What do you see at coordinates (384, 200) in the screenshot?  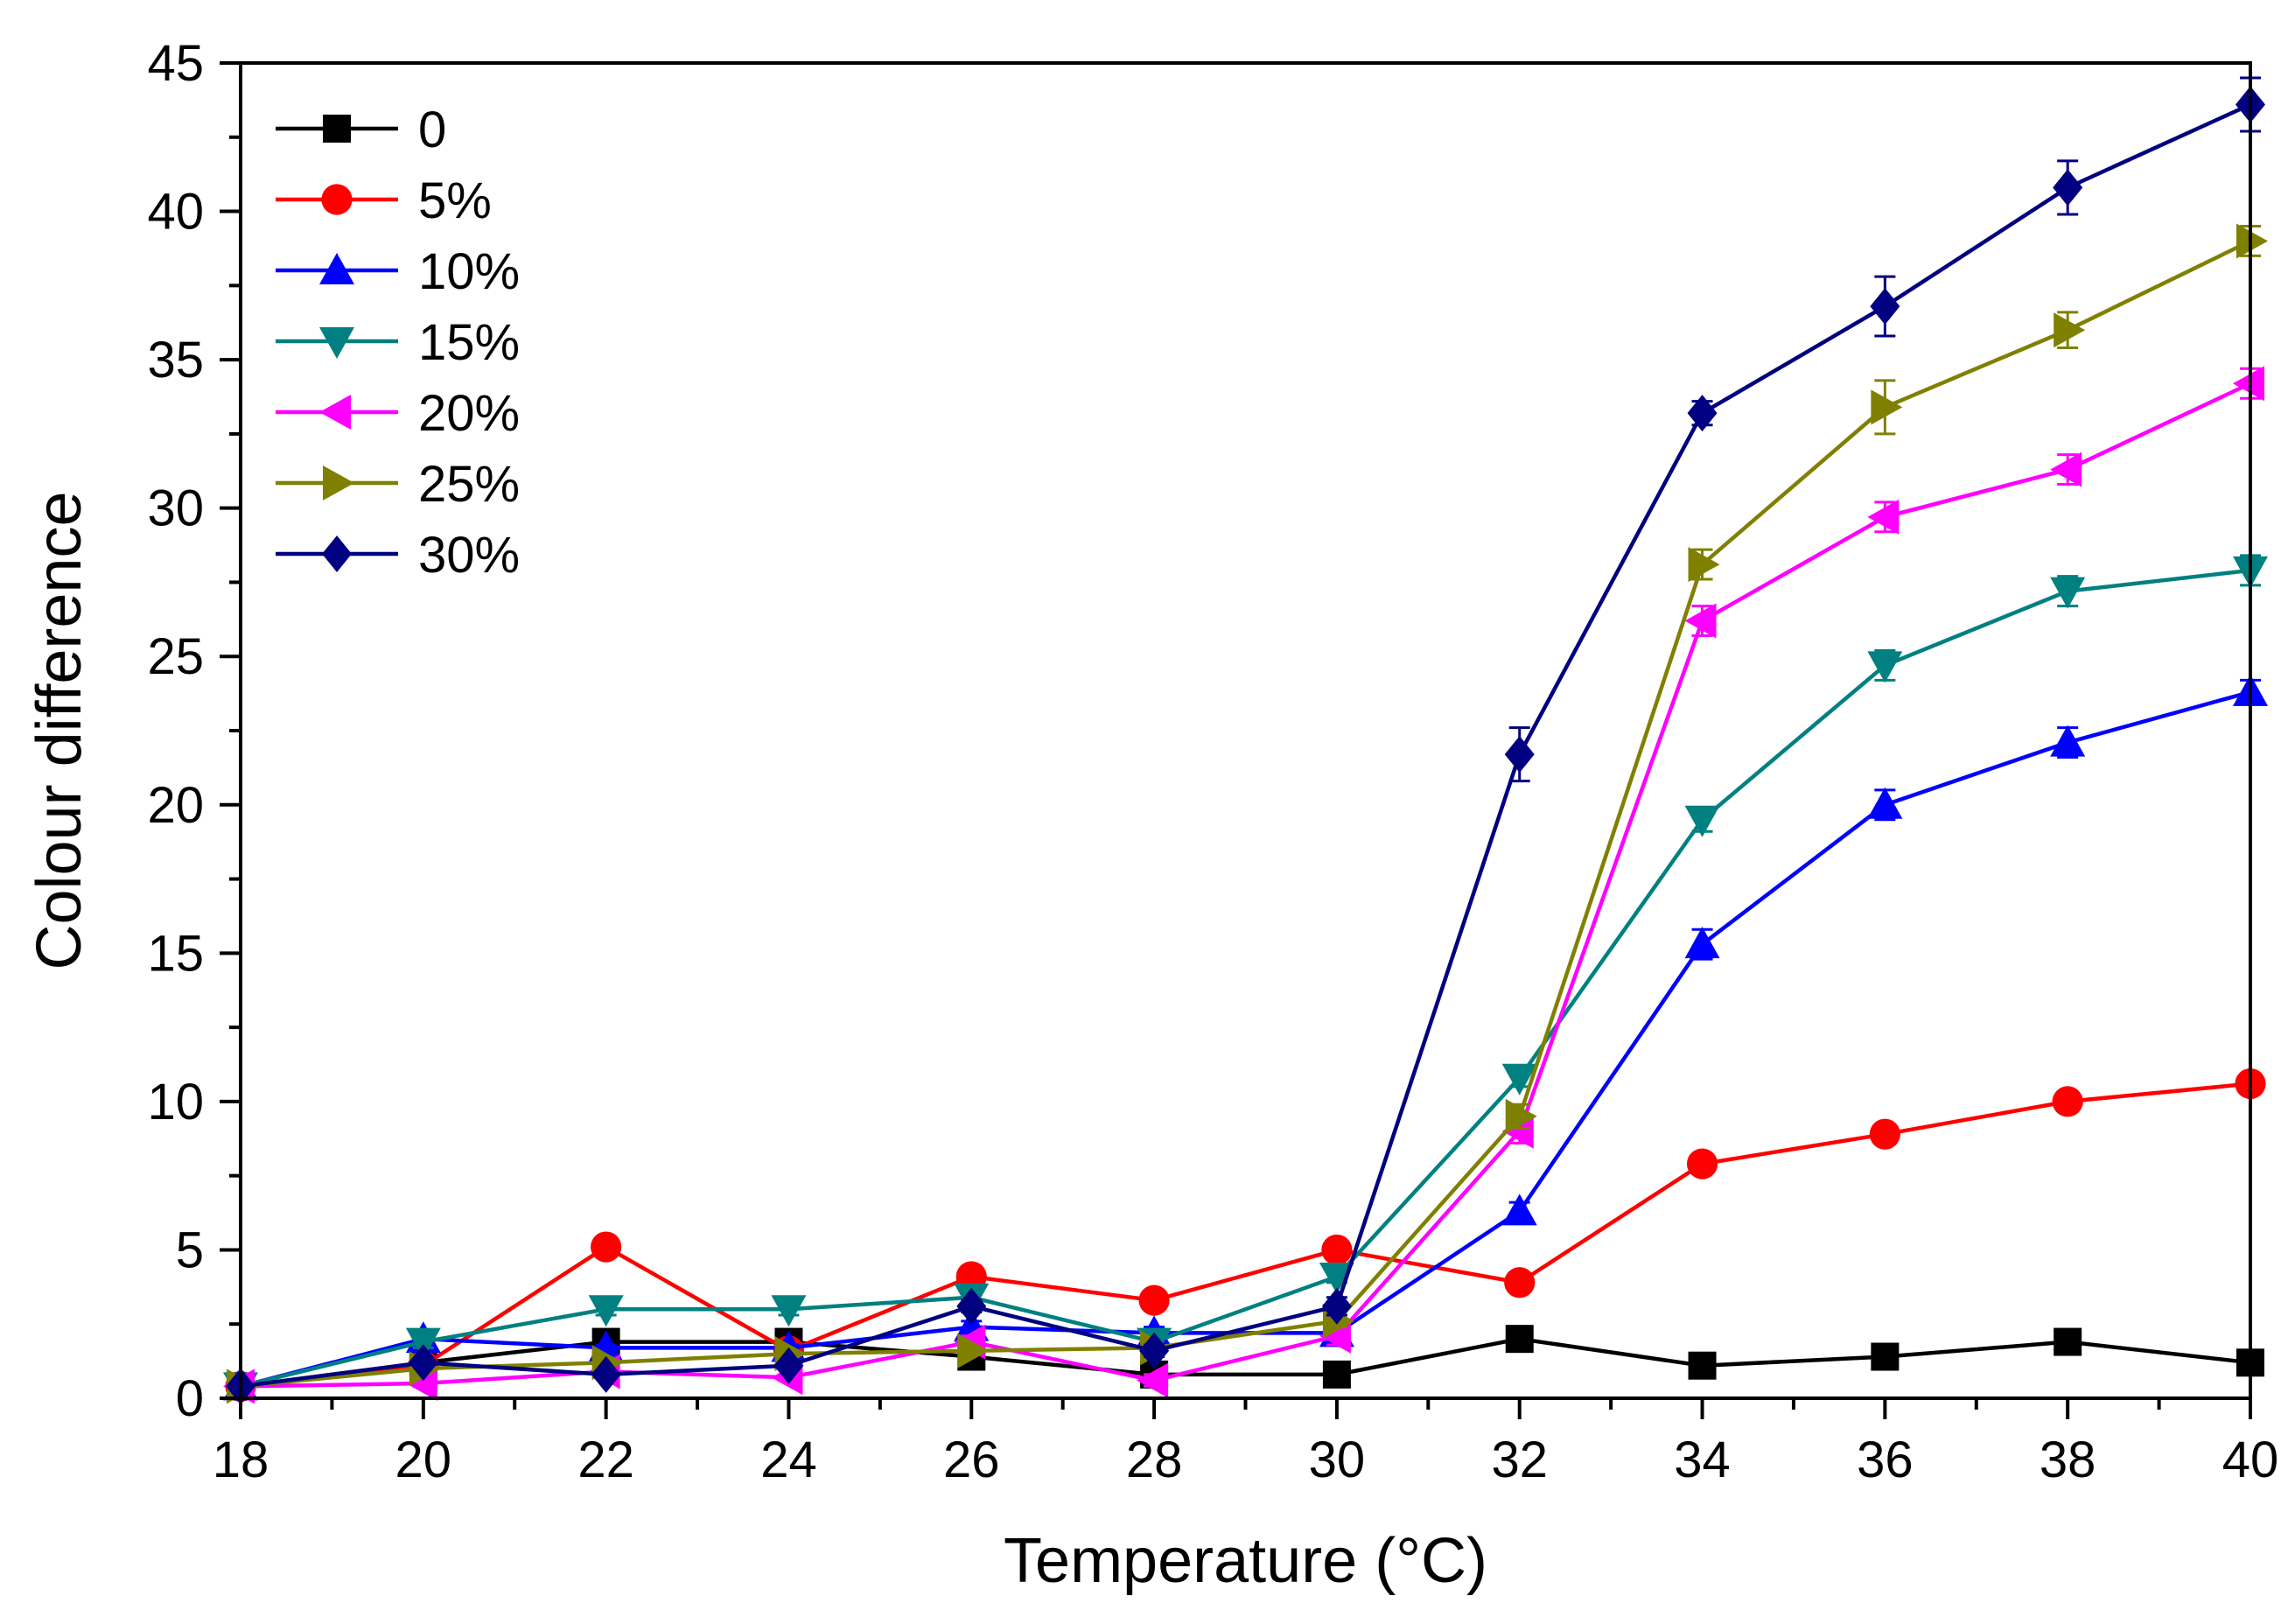 I see `legend-entry: 5%` at bounding box center [384, 200].